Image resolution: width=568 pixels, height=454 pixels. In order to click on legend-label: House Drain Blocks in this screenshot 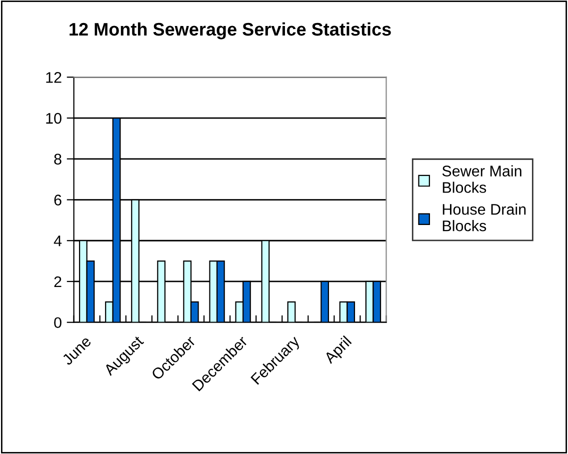, I will do `click(484, 218)`.